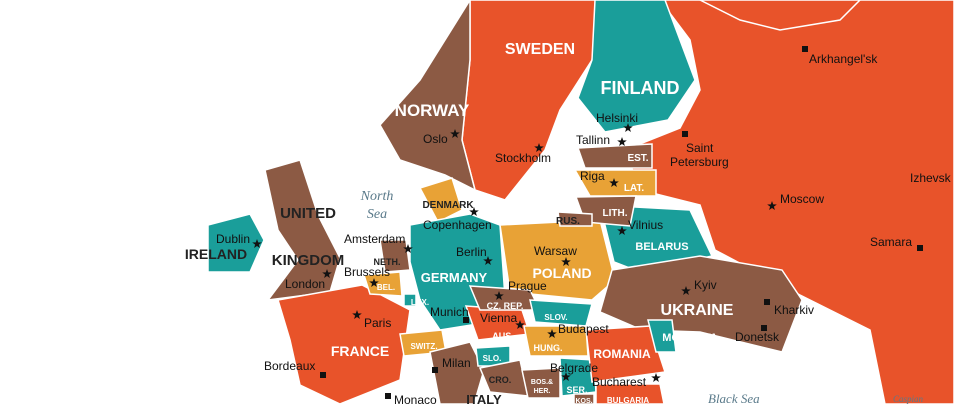 The image size is (954, 404). Describe the element at coordinates (593, 140) in the screenshot. I see `city-label: Tallinn` at that location.